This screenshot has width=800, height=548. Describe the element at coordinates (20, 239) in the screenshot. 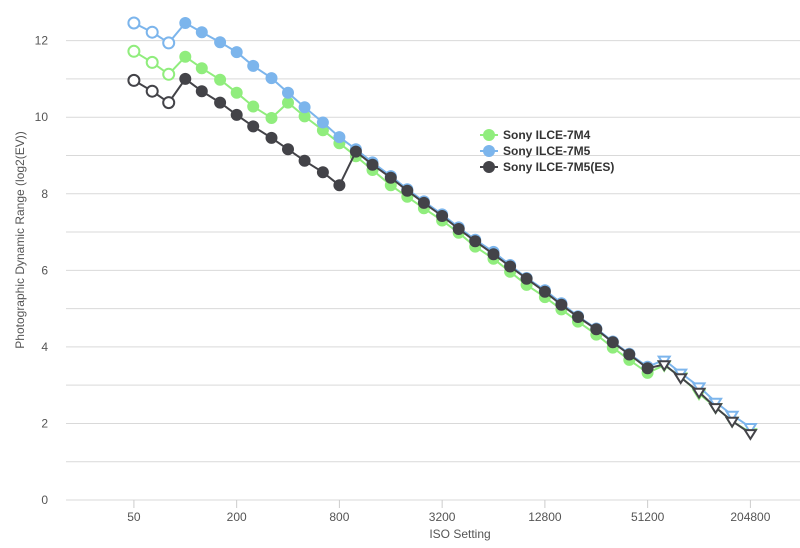

I see `y-axis-title: Photographic Dynamic Range (log2(EV))` at that location.